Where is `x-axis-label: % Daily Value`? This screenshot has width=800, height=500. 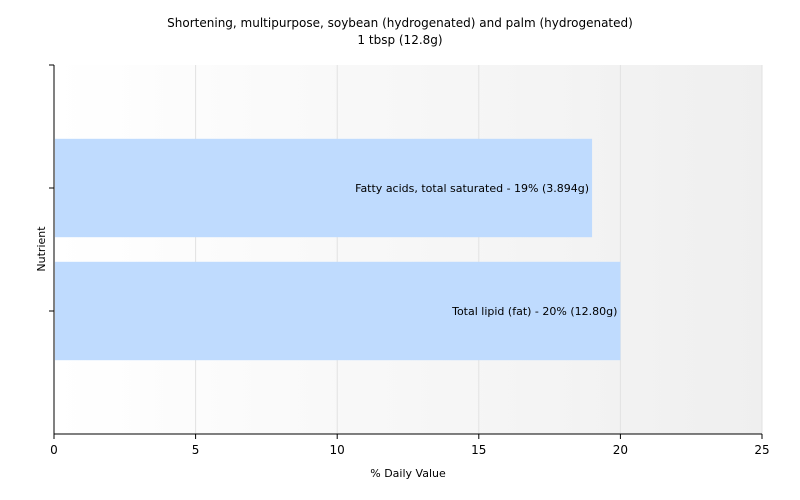 x-axis-label: % Daily Value is located at coordinates (408, 473).